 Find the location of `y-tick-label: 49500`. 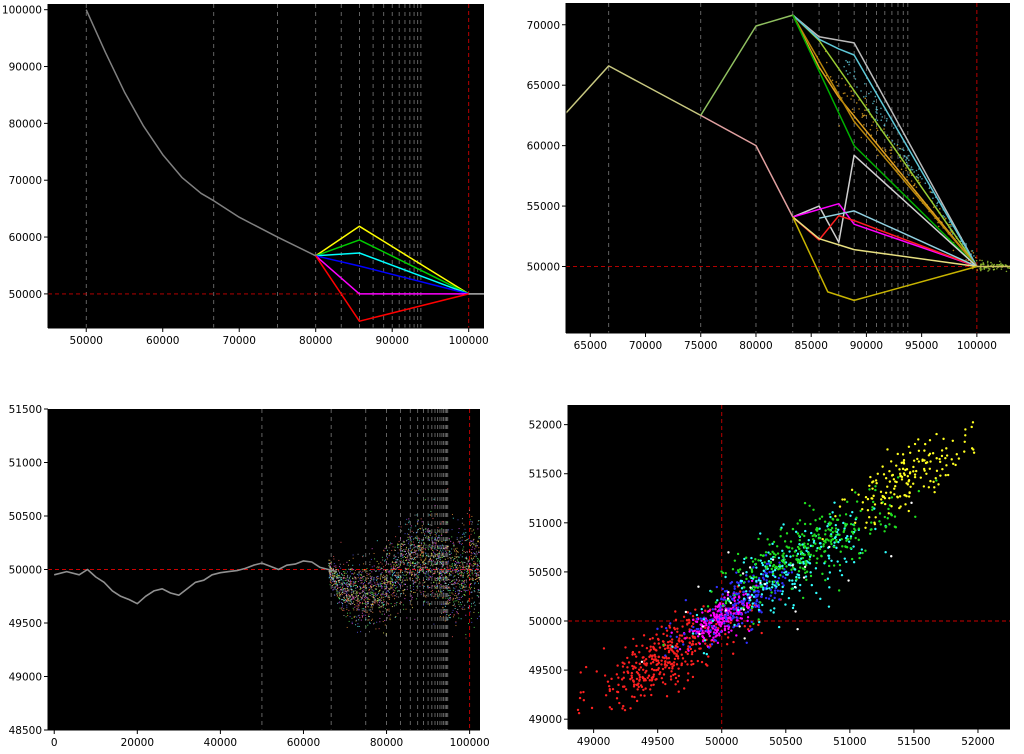

y-tick-label: 49500 is located at coordinates (25, 624).